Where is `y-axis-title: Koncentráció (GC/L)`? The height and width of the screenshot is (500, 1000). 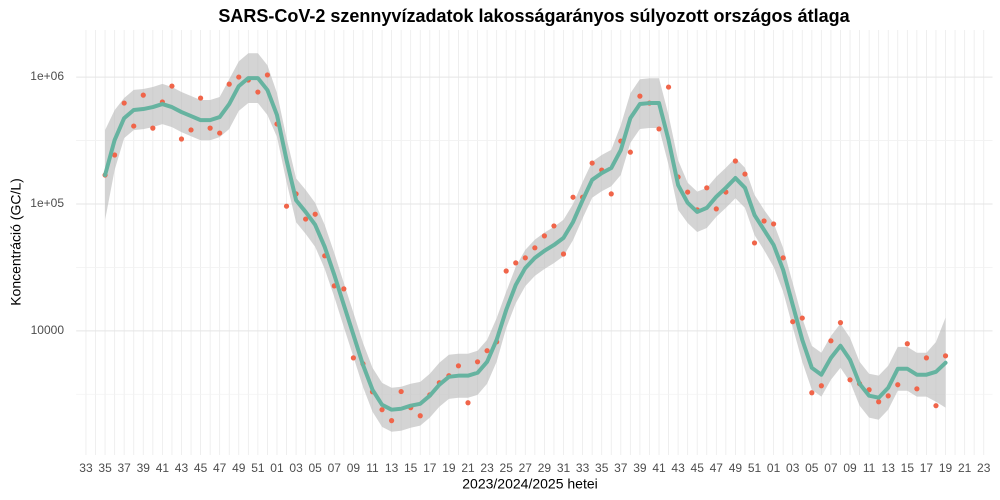
y-axis-title: Koncentráció (GC/L) is located at coordinates (16, 242).